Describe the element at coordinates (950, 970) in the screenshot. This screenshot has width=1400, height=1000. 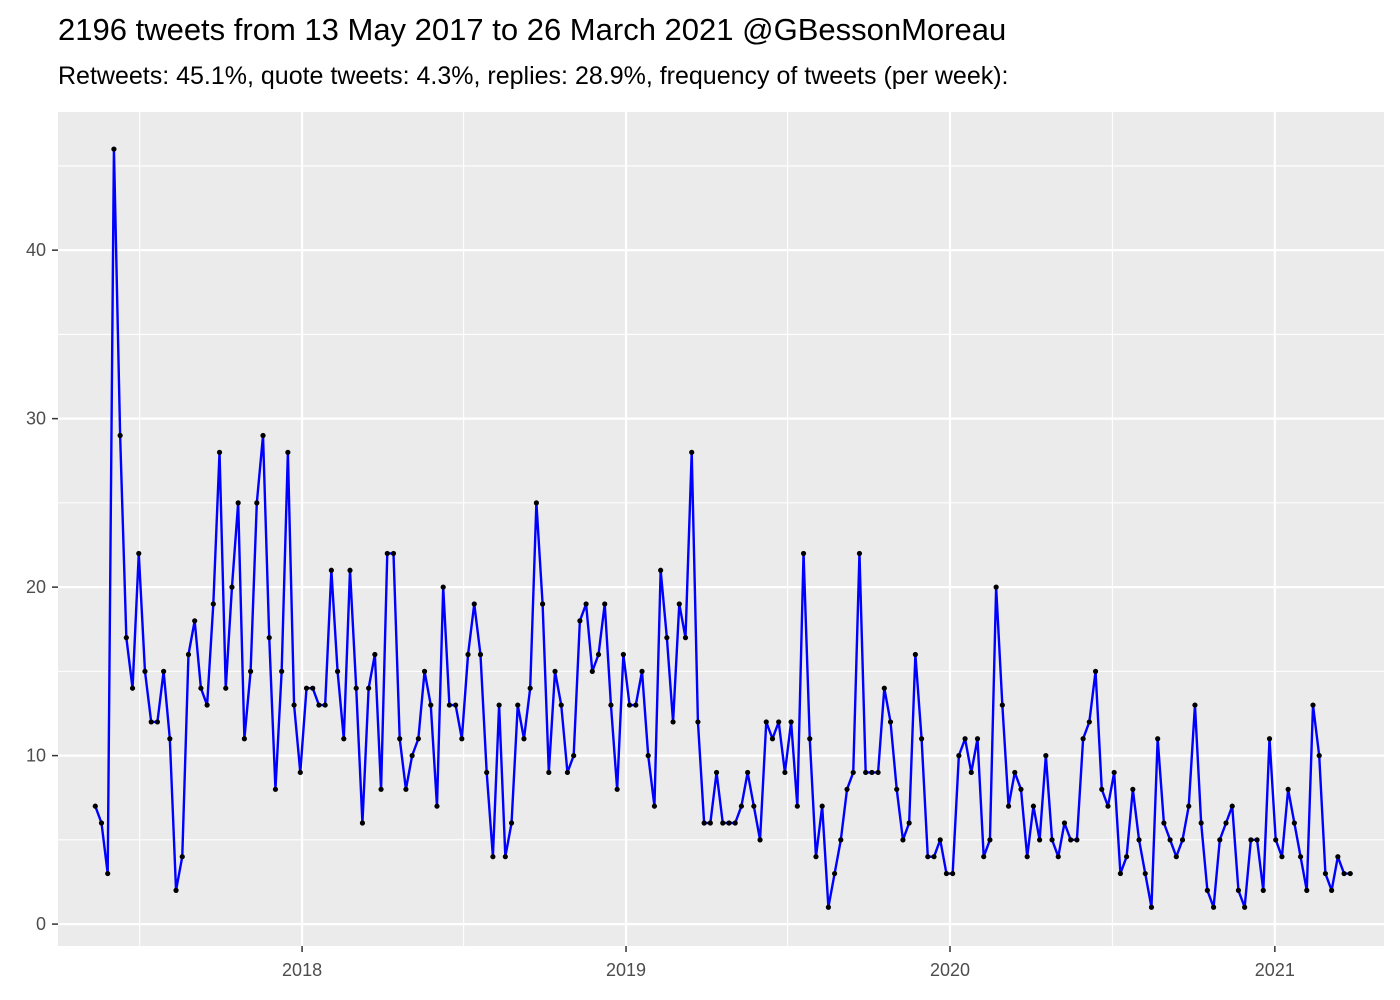
I see `x-tick-label: 2020` at that location.